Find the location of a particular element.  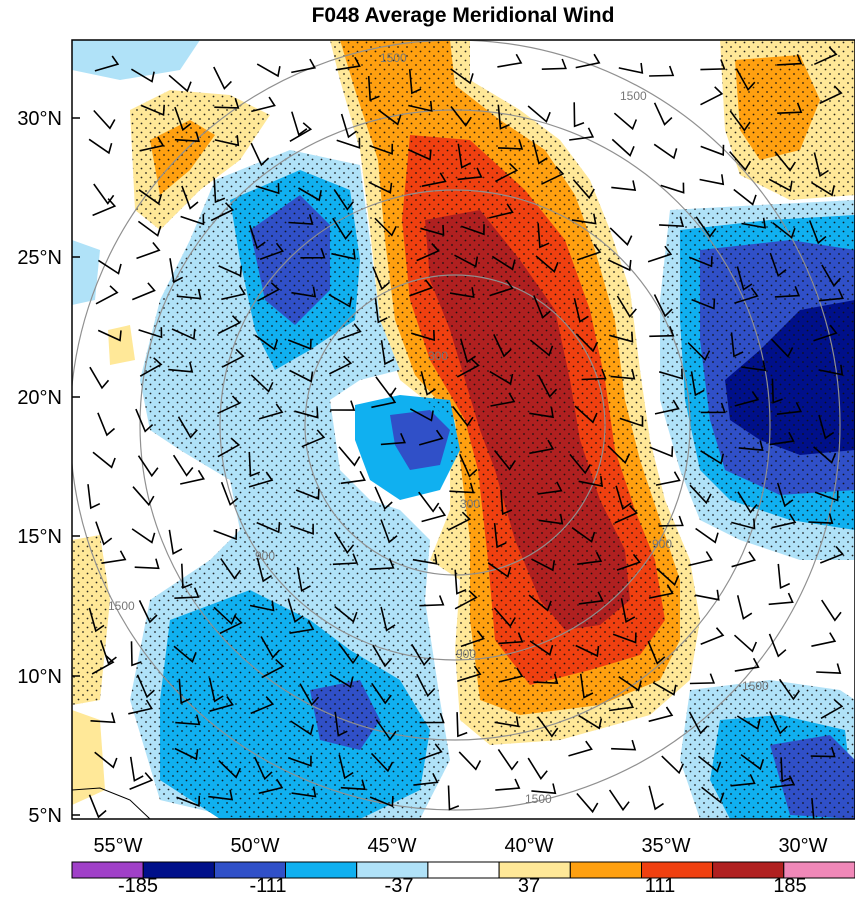

colorbar-label-neg185: -185 is located at coordinates (138, 886).